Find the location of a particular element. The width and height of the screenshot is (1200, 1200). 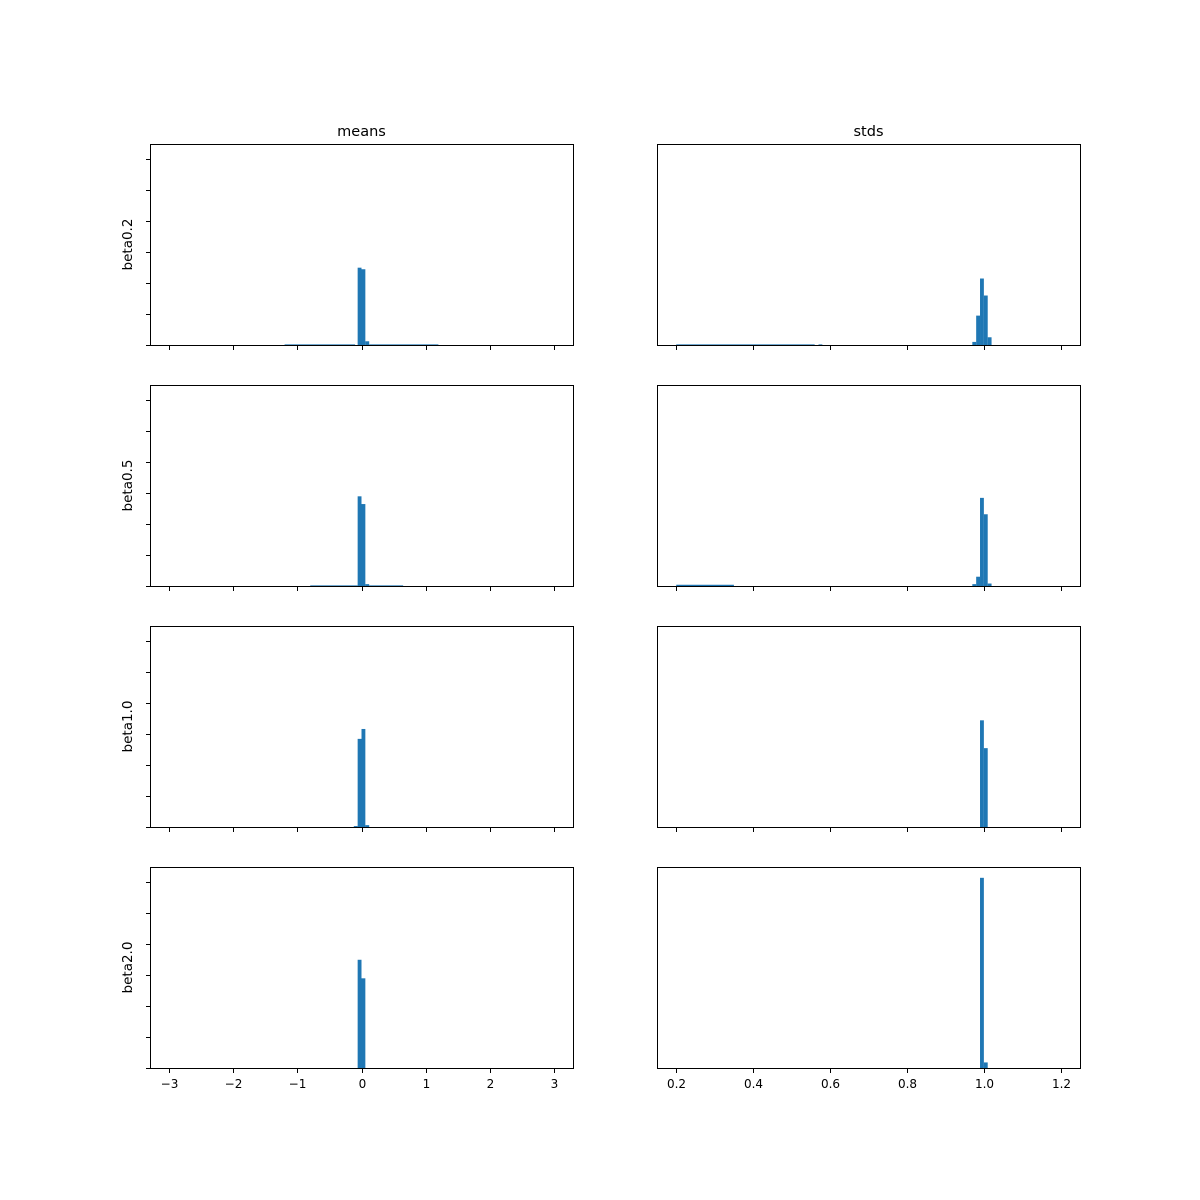

x-tick-label: 1.0 is located at coordinates (984, 1084).